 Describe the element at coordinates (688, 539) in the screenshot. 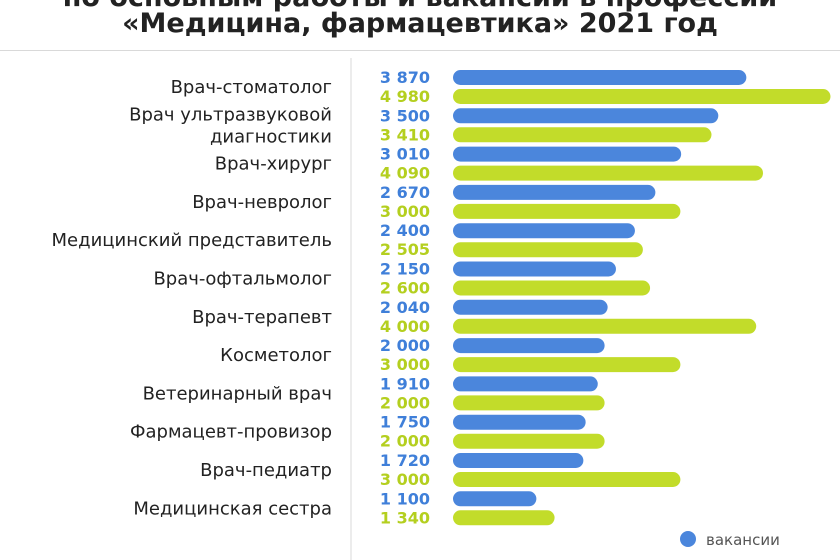

I see `legend-marker-vacancies` at that location.